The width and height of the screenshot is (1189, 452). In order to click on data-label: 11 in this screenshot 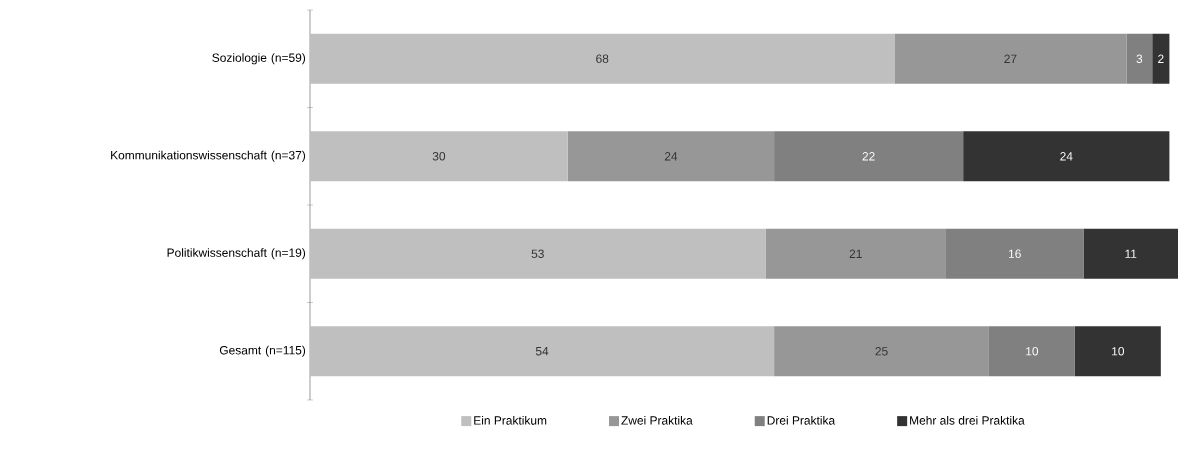, I will do `click(1131, 253)`.